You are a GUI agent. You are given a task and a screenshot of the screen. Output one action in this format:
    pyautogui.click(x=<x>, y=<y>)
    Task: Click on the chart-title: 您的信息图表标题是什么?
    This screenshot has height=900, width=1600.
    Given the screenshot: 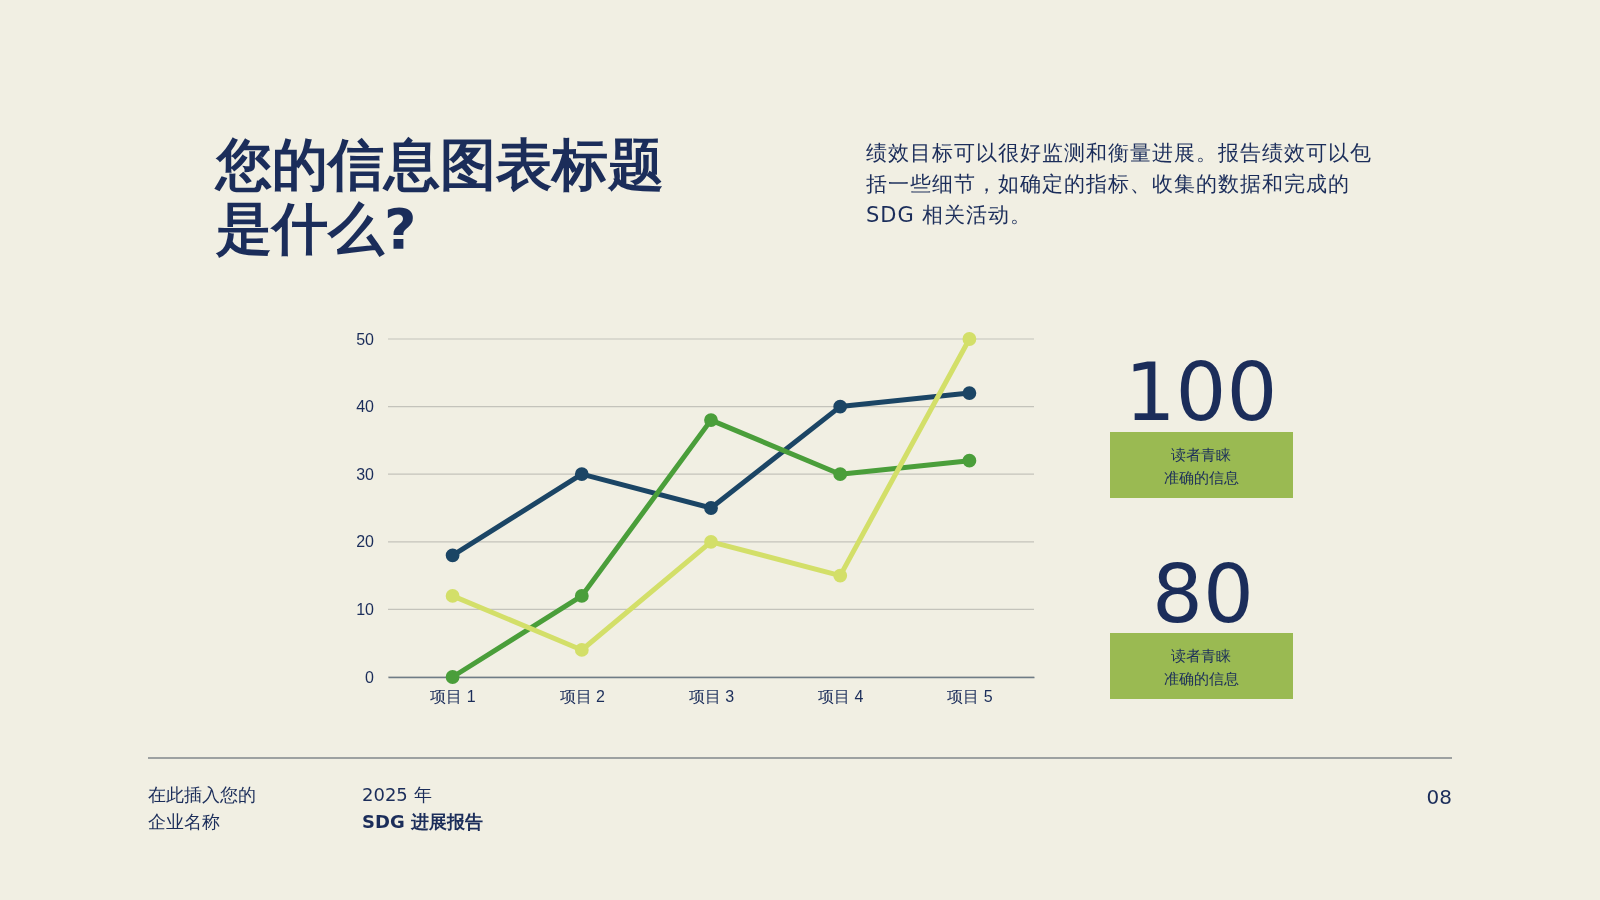 What is the action you would take?
    pyautogui.click(x=439, y=196)
    